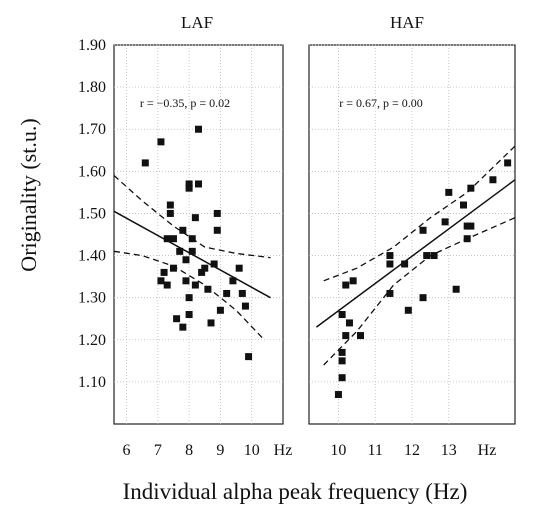 This screenshot has width=545, height=515. What do you see at coordinates (92, 340) in the screenshot?
I see `y-tick-label: 1.20` at bounding box center [92, 340].